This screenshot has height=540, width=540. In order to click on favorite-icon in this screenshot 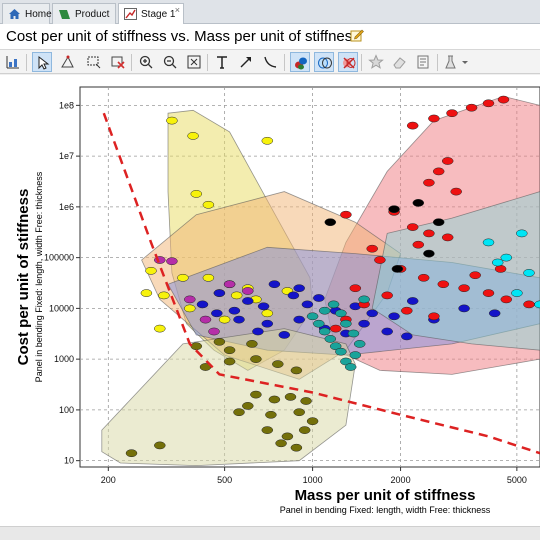, I will do `click(376, 61)`.